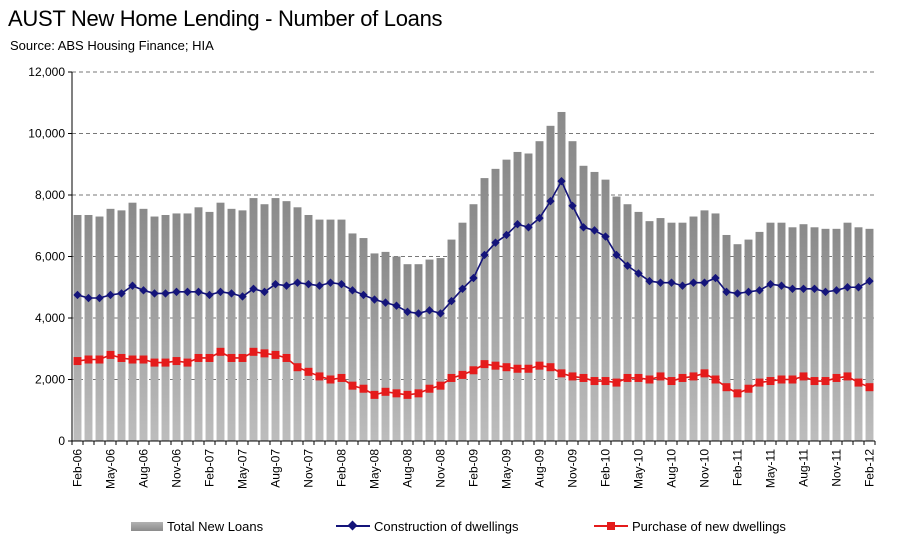 This screenshot has height=545, width=909. Describe the element at coordinates (446, 526) in the screenshot. I see `legend-label-construction: Construction of dwellings` at that location.